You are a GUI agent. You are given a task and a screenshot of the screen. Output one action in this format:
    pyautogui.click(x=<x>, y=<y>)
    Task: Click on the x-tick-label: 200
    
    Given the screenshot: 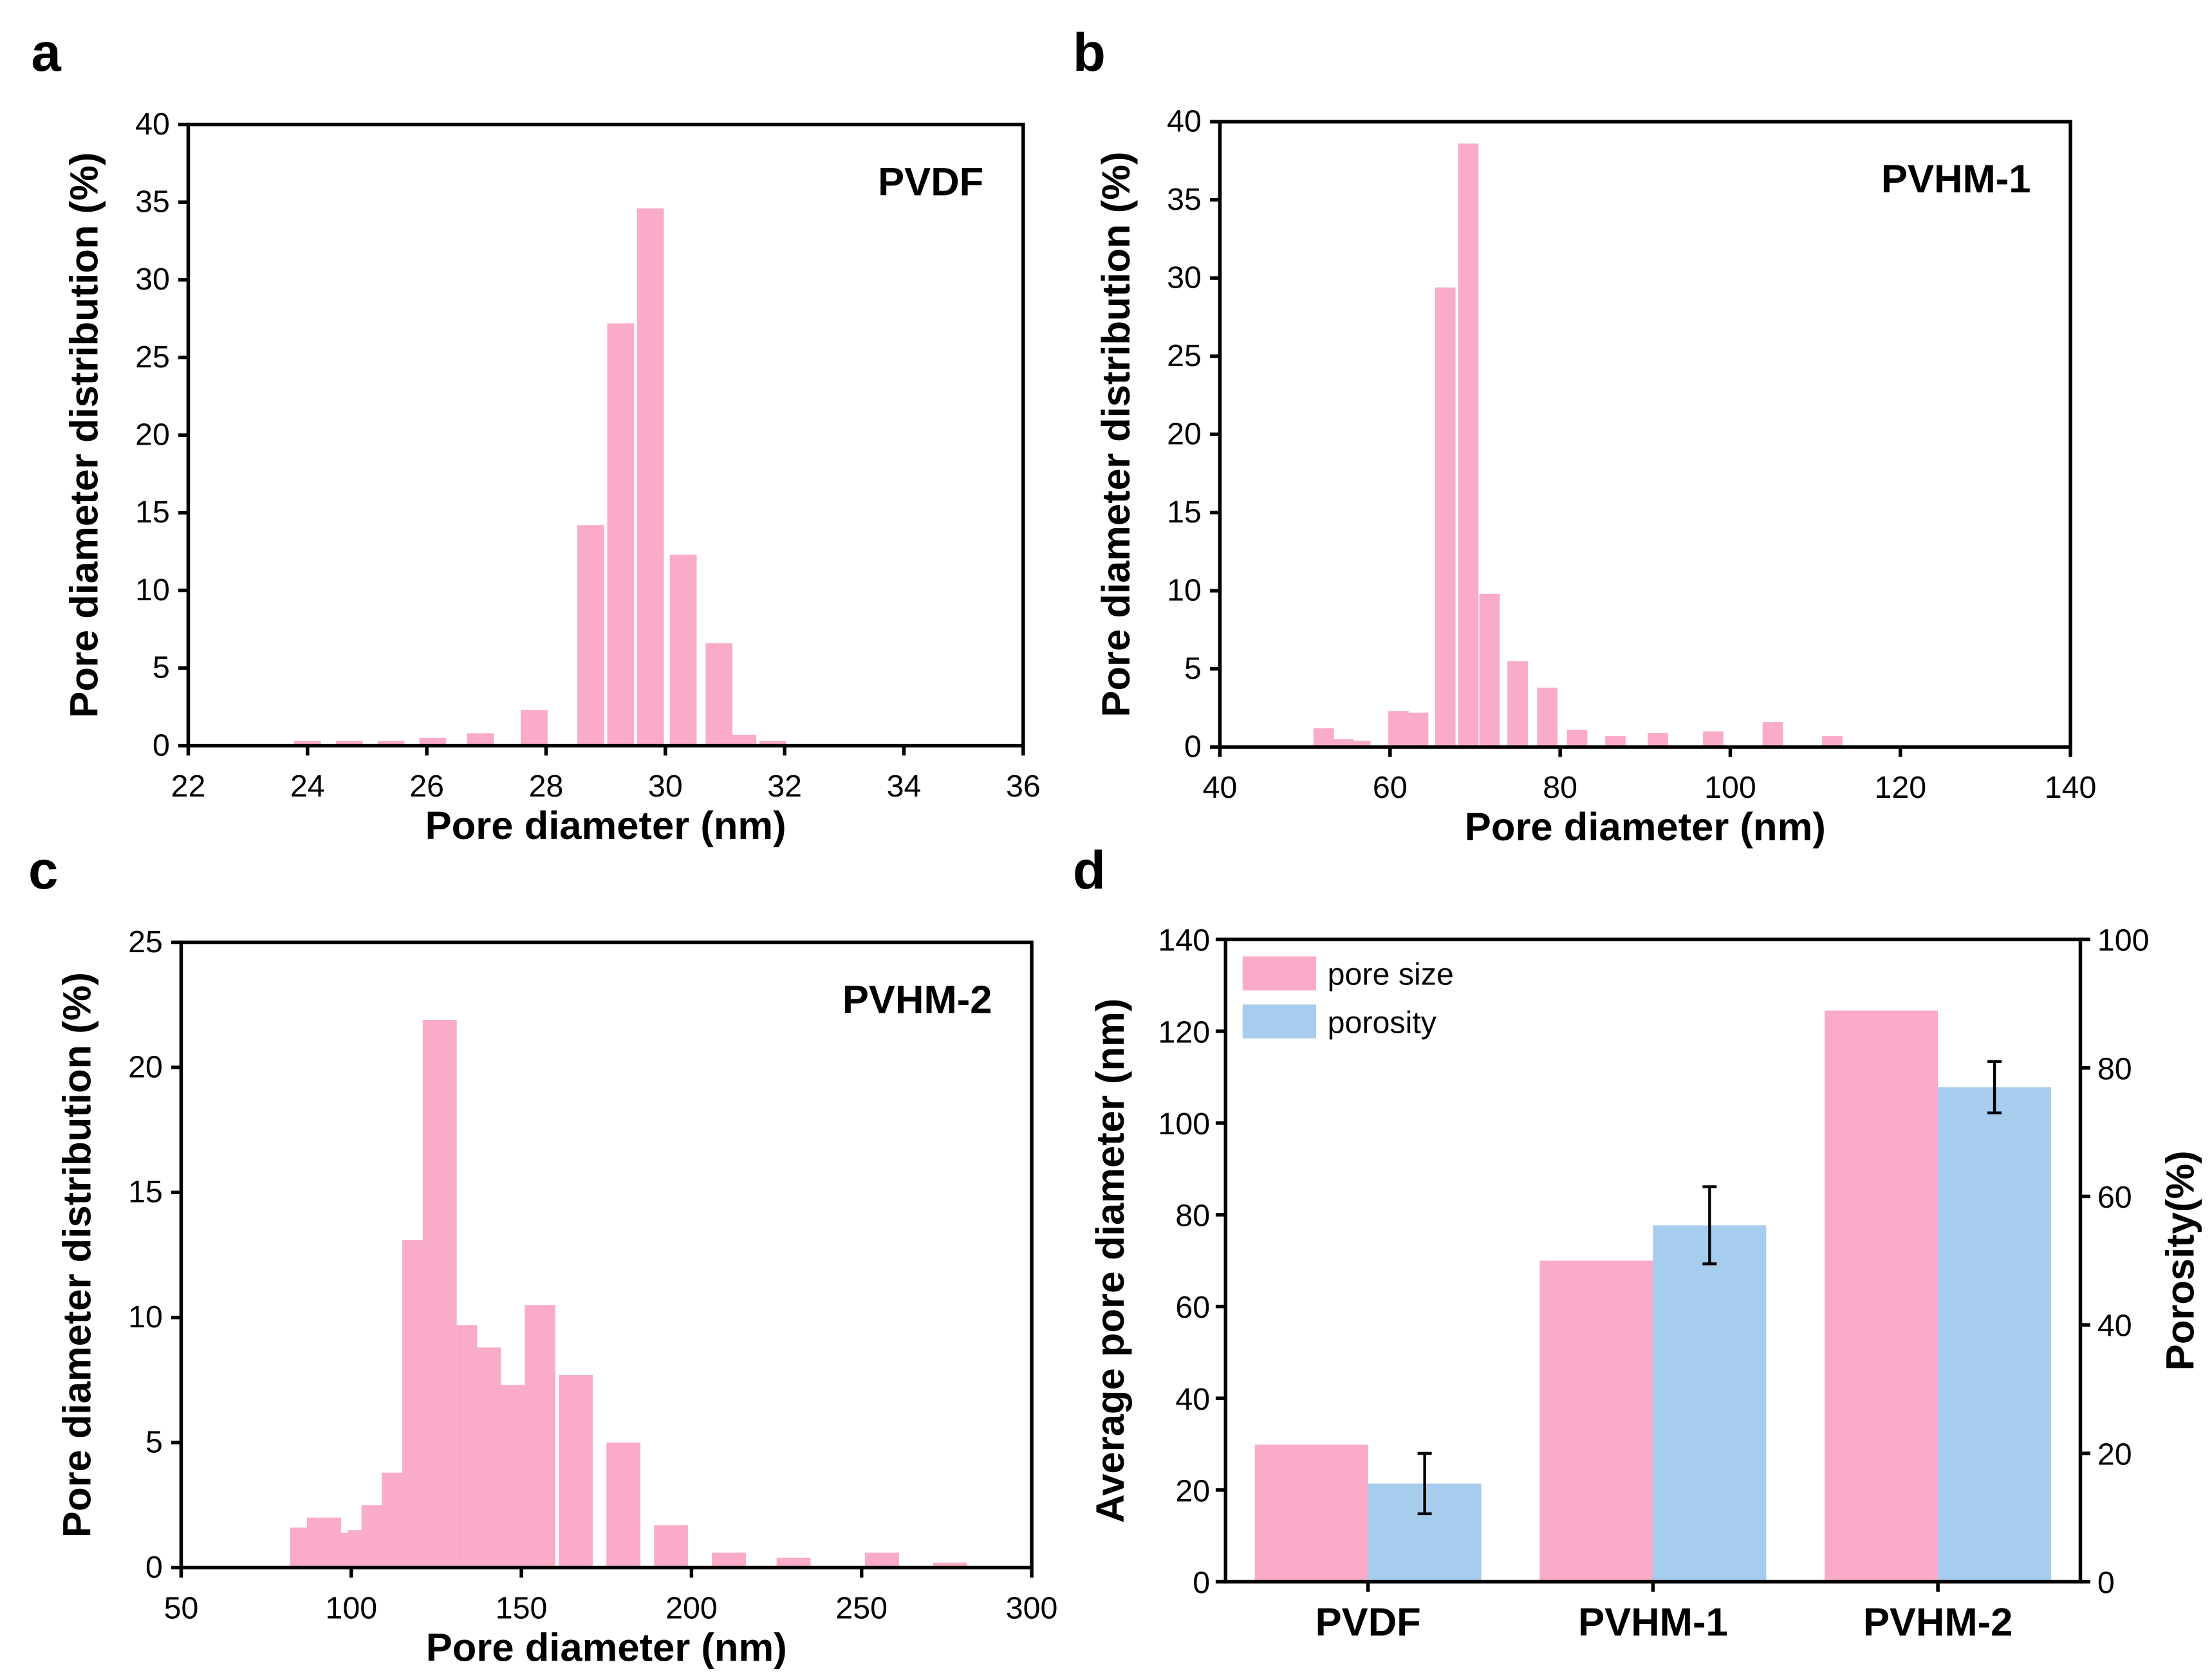 What is the action you would take?
    pyautogui.click(x=692, y=1608)
    